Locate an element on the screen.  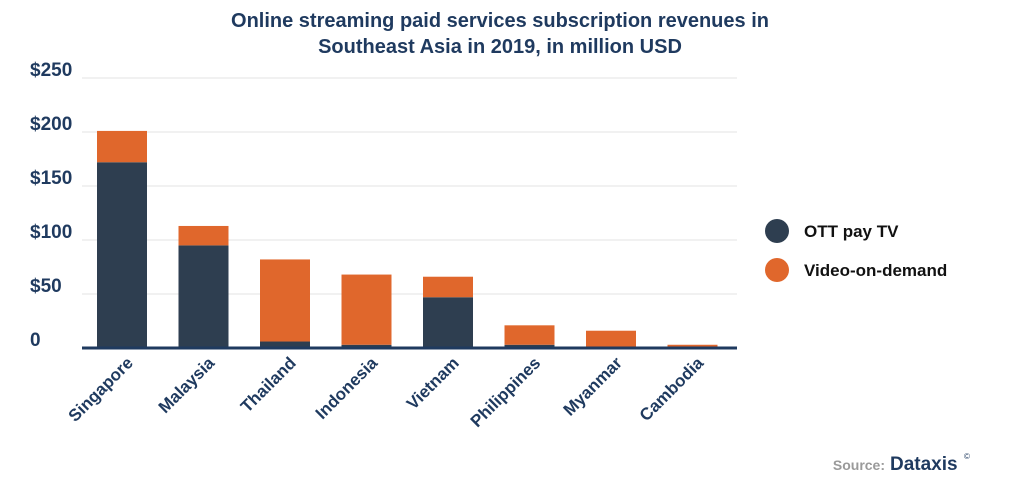
bar-thailand-video-on-demand is located at coordinates (285, 300).